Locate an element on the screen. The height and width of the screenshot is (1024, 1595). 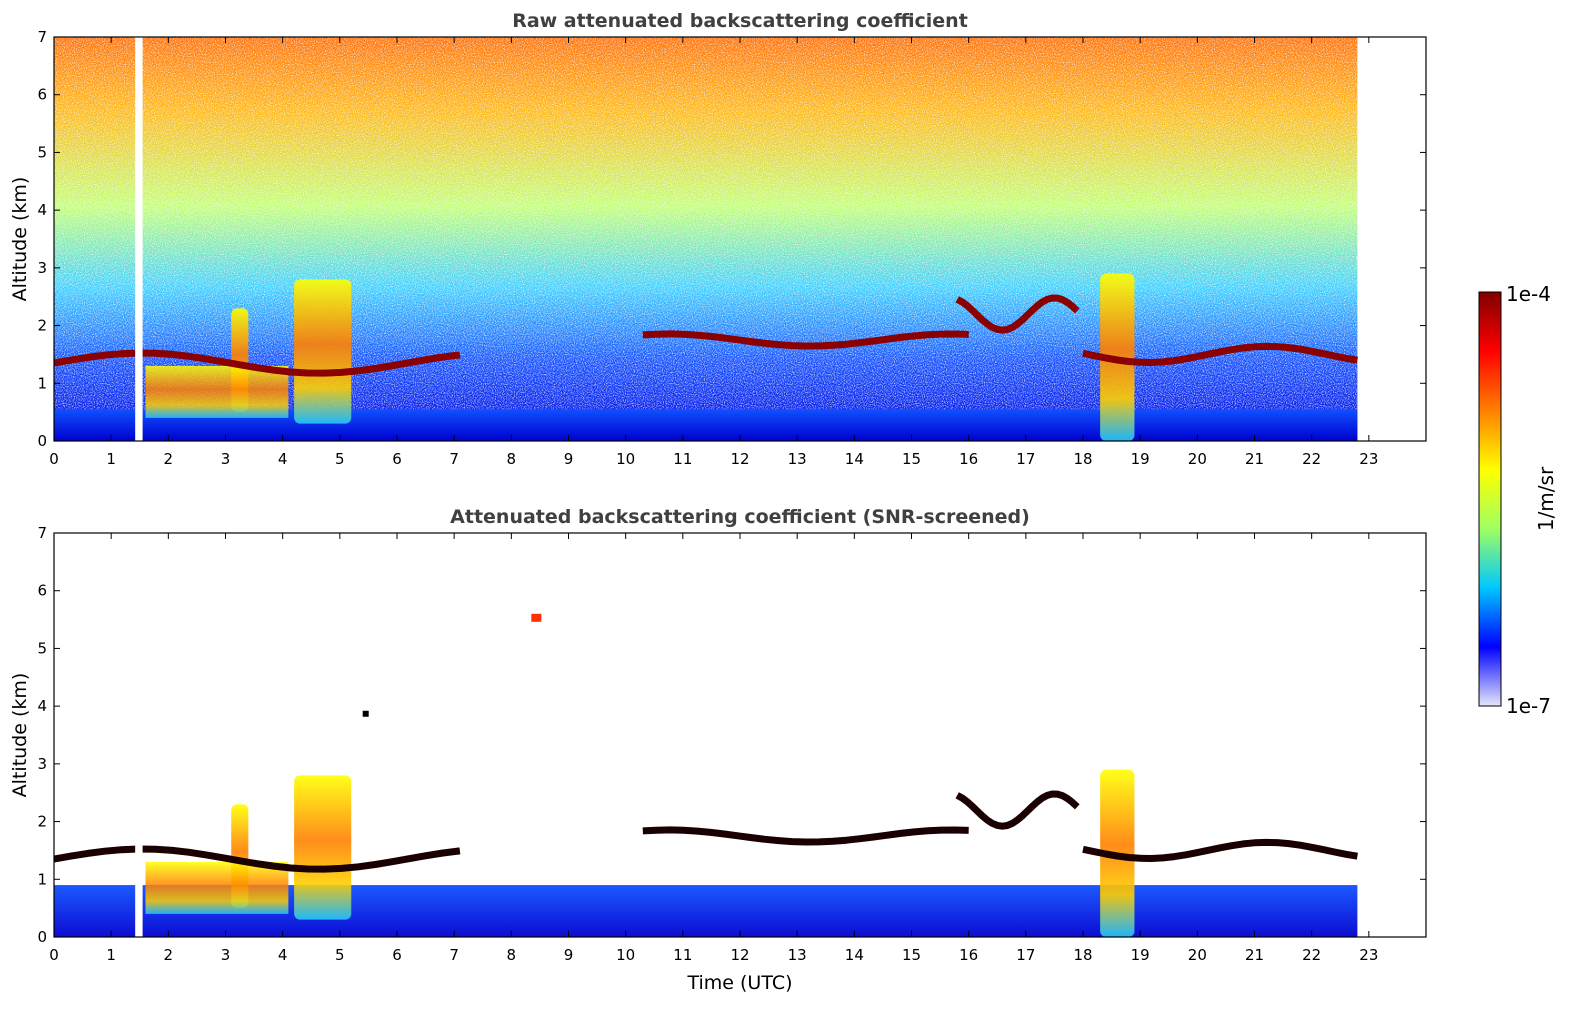
colorbar-min-label: 1e-7 is located at coordinates (1528, 706).